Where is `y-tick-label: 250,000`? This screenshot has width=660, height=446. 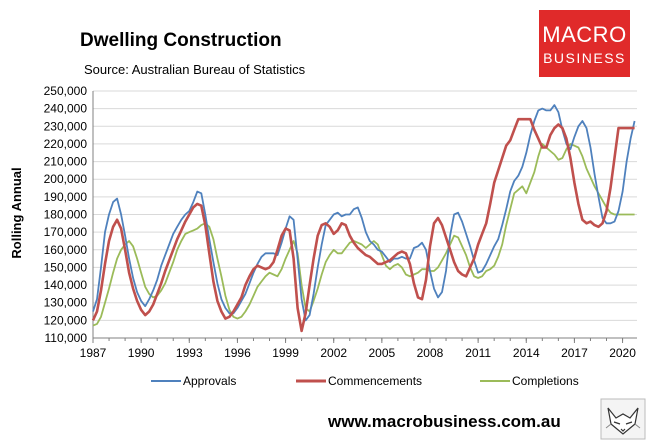 y-tick-label: 250,000 is located at coordinates (66, 91).